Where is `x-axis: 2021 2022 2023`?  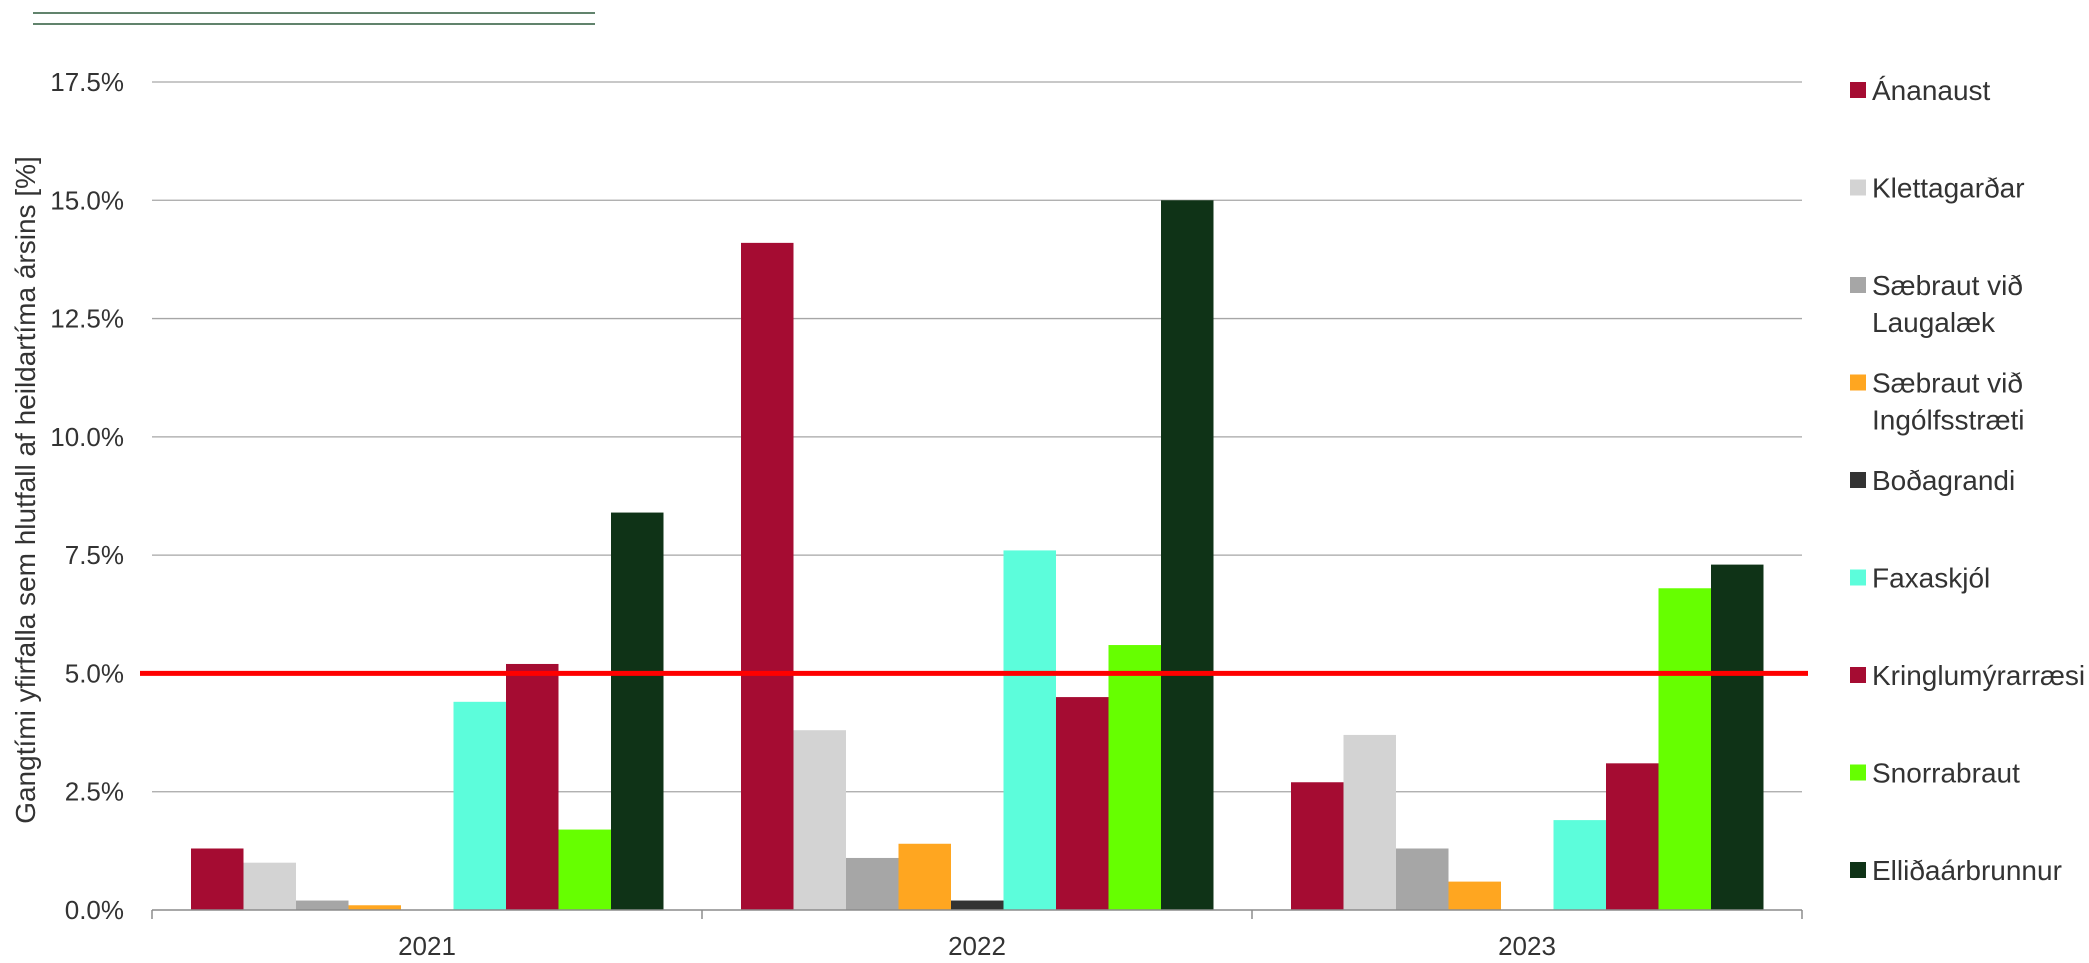 x-axis: 2021 2022 2023 is located at coordinates (977, 935).